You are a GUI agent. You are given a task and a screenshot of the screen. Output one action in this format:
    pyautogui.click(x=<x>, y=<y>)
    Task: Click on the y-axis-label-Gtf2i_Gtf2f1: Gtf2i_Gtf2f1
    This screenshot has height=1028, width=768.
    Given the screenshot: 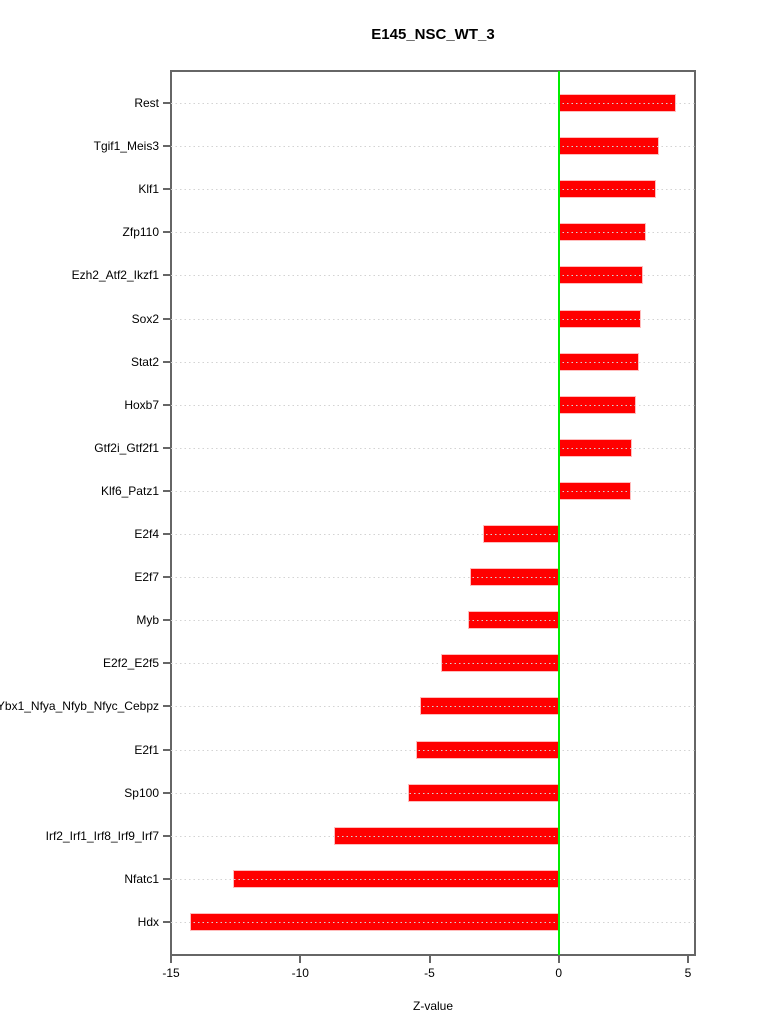 What is the action you would take?
    pyautogui.click(x=126, y=447)
    